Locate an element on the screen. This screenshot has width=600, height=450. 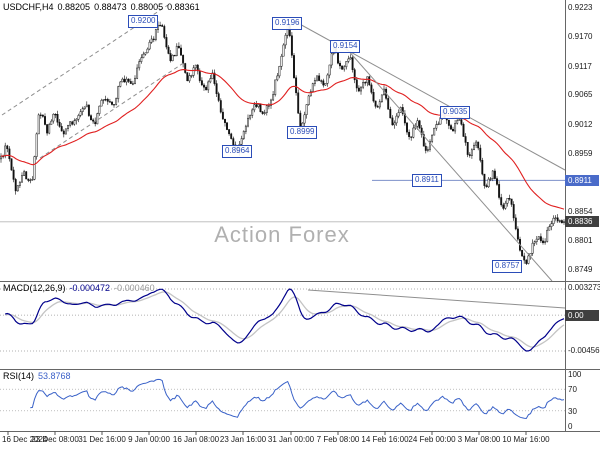
ohlc-low: 0.88005 is located at coordinates (147, 7).